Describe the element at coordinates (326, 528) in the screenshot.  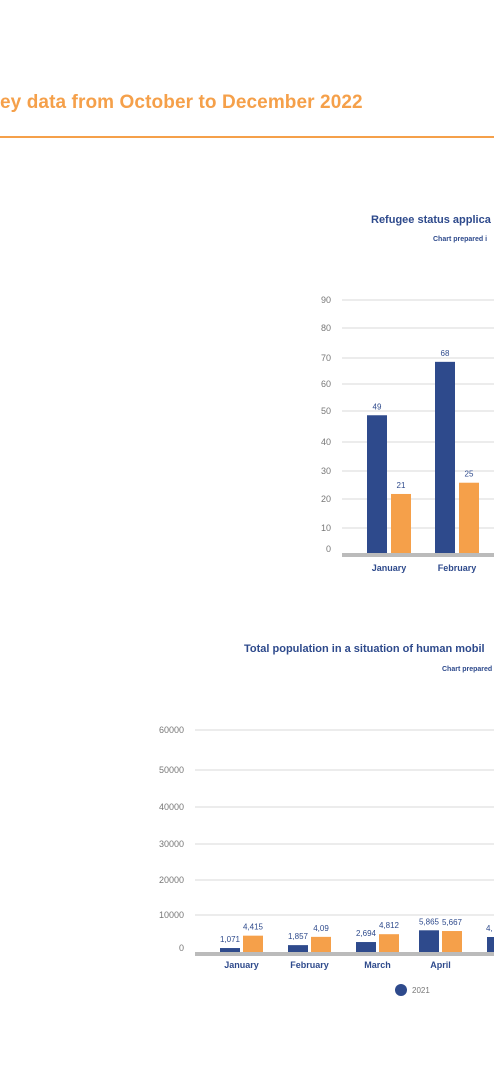
I see `y-tick-label: 10` at that location.